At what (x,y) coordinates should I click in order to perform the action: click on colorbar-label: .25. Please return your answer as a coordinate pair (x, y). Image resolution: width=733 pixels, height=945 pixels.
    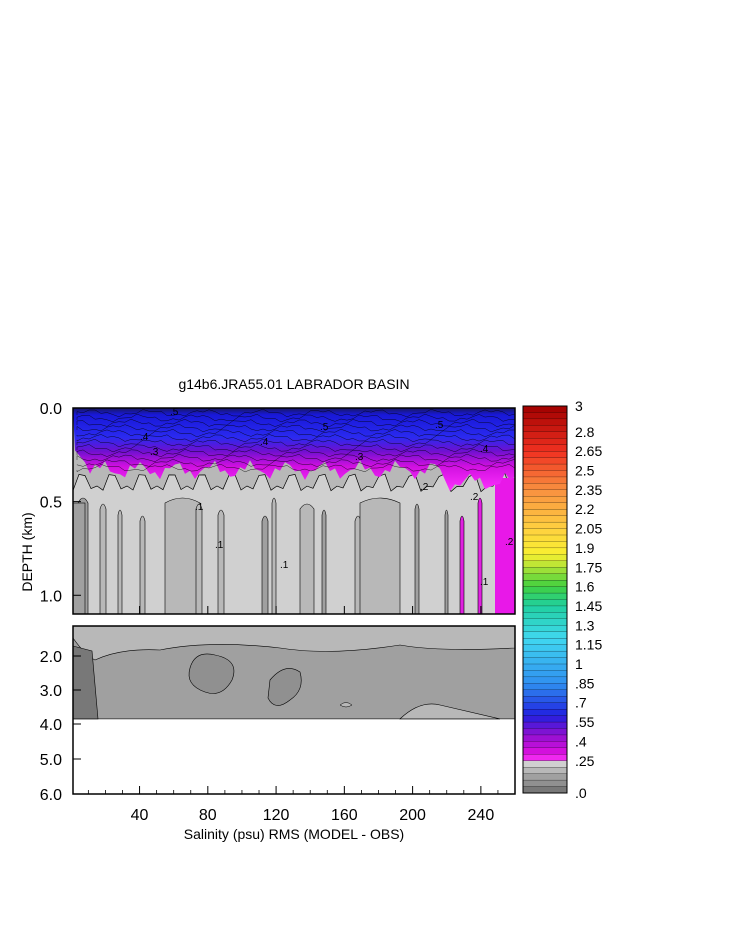
    Looking at the image, I should click on (585, 761).